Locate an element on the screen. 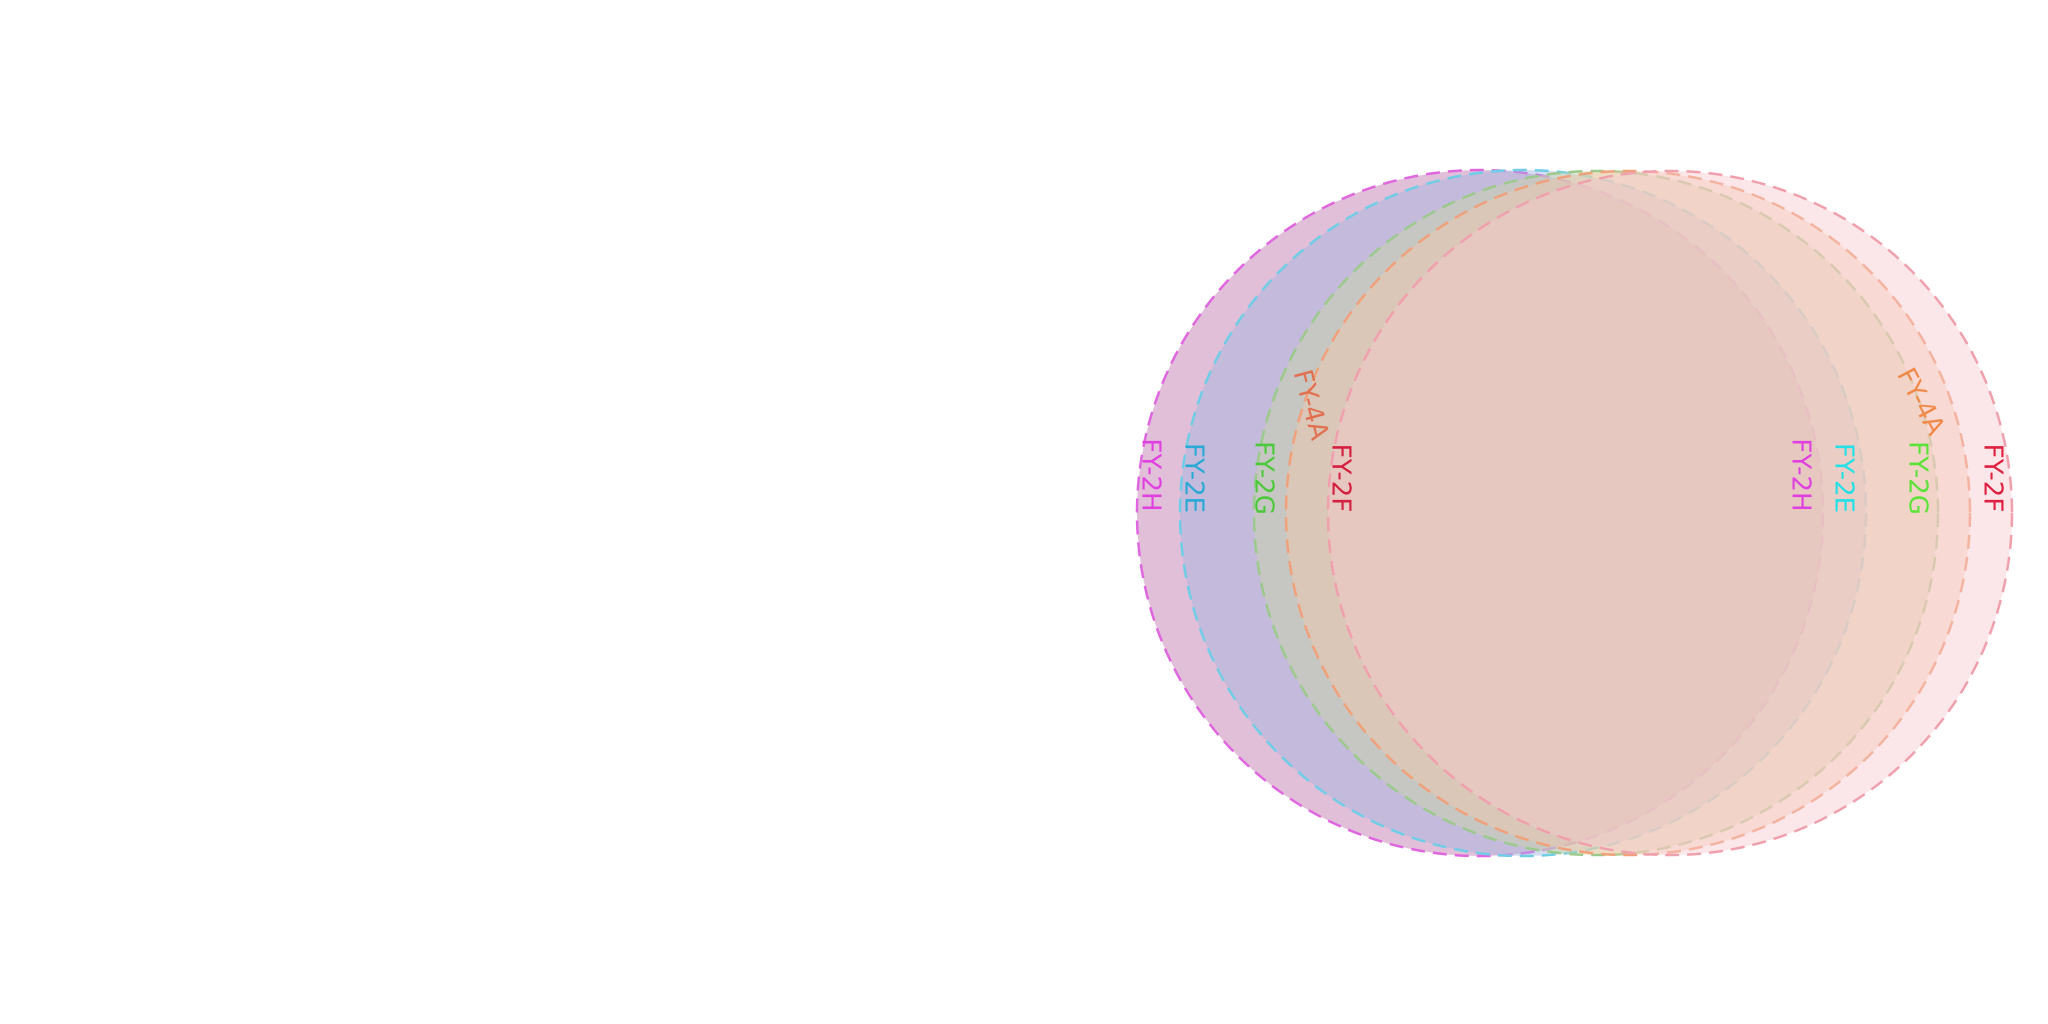 This screenshot has height=1024, width=2048. label-fy-2h-right: FY-2H is located at coordinates (1801, 474).